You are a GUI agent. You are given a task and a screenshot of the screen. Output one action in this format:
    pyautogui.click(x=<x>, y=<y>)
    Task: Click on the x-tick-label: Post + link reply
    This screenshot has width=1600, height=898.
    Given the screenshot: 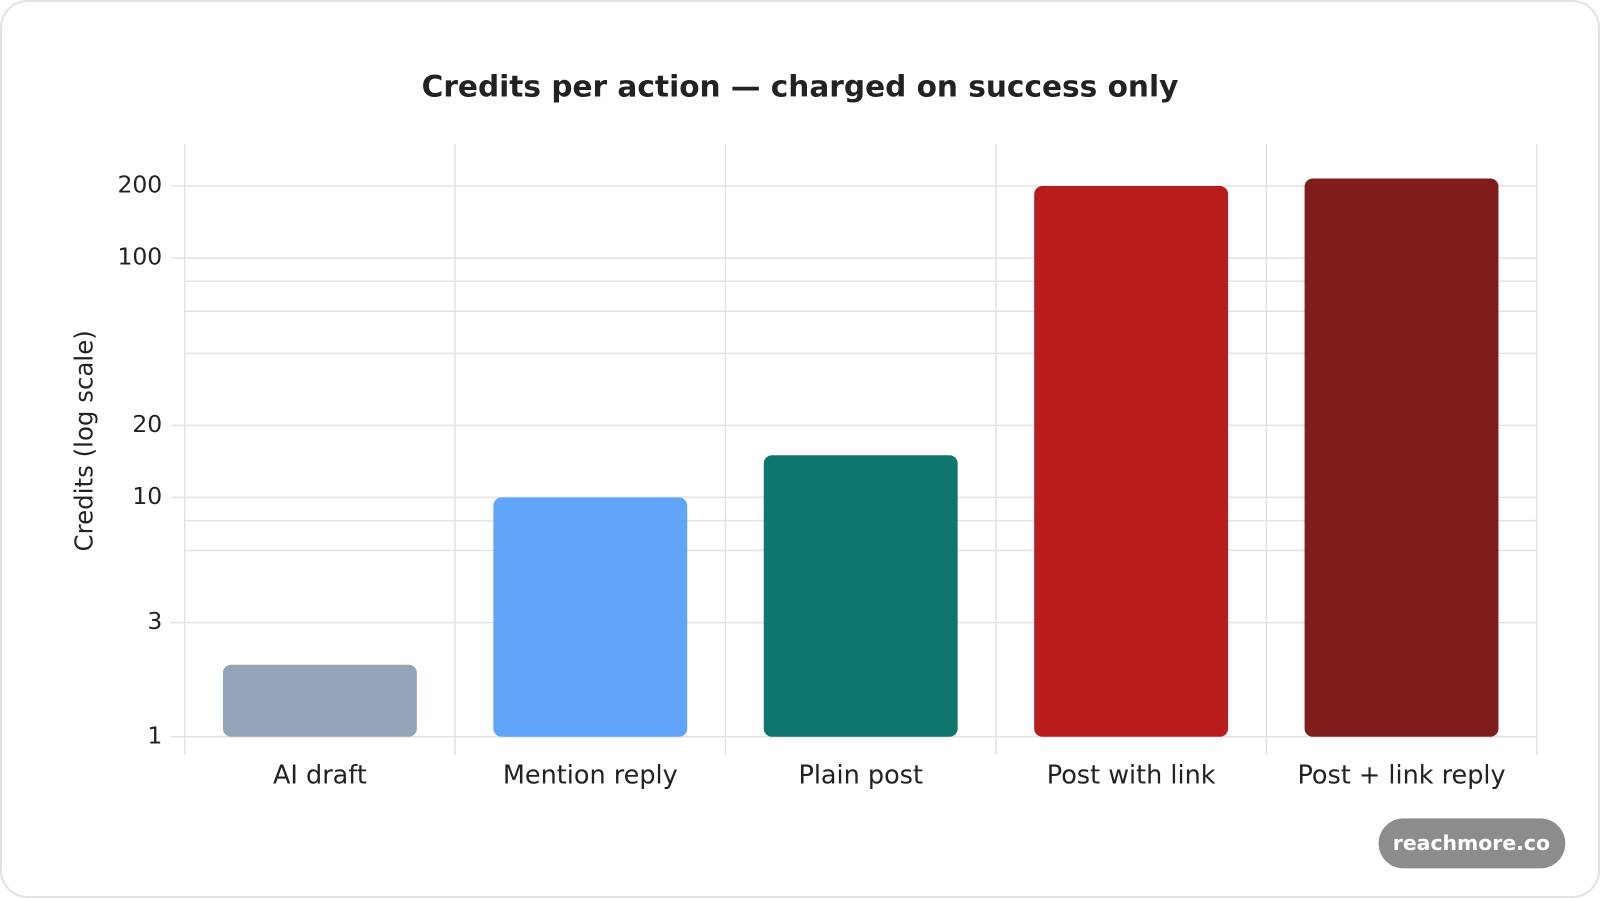 What is the action you would take?
    pyautogui.click(x=1401, y=776)
    